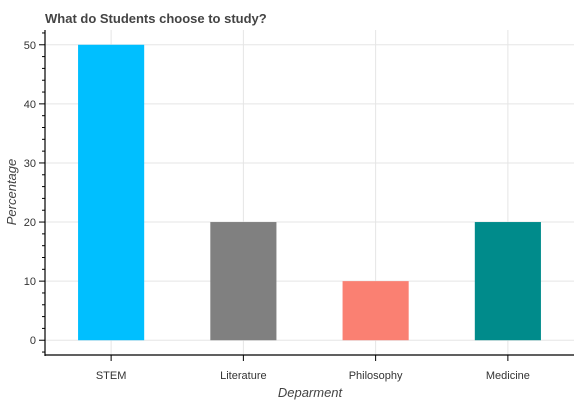  I want to click on y-tick-label: 40, so click(30, 105).